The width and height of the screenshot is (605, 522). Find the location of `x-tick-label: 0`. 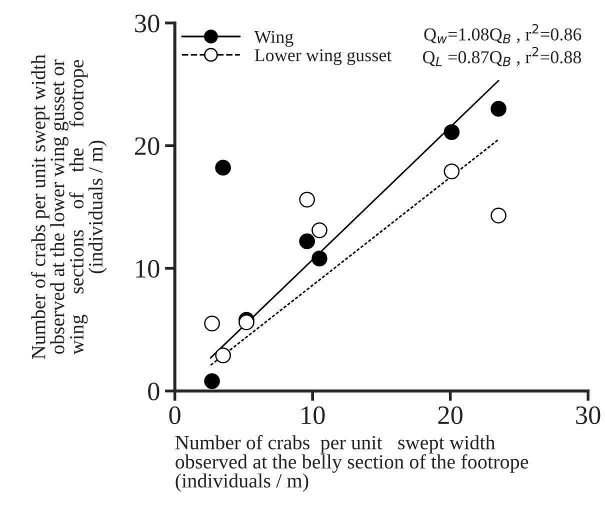

x-tick-label: 0 is located at coordinates (174, 415).